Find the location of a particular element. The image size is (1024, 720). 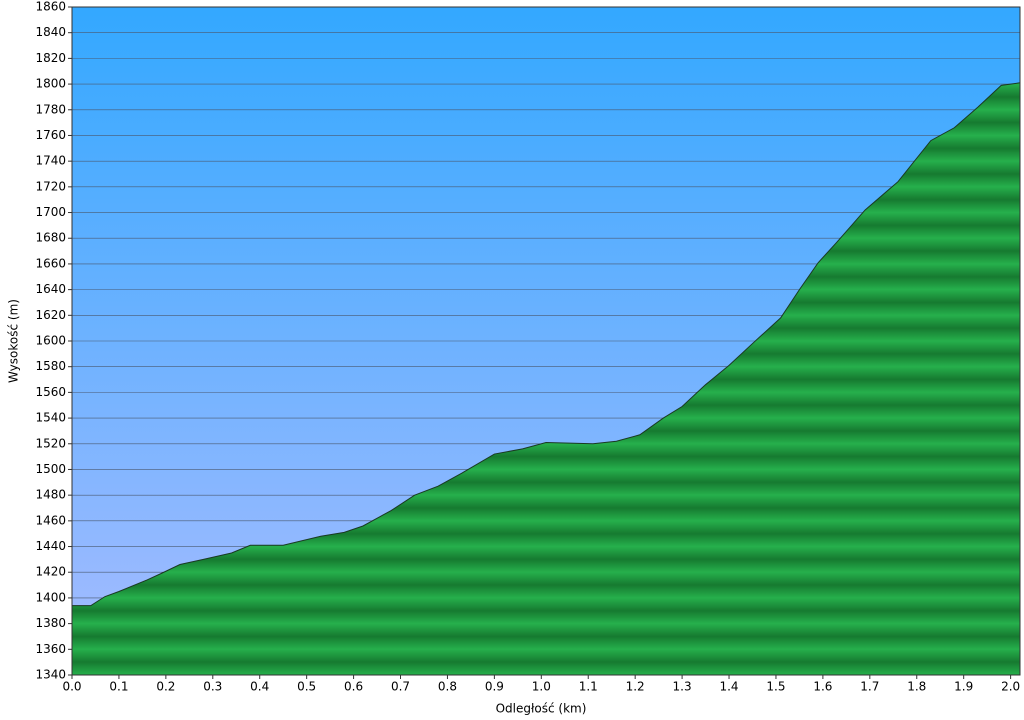

x-tick-label: 1.2 is located at coordinates (635, 687).